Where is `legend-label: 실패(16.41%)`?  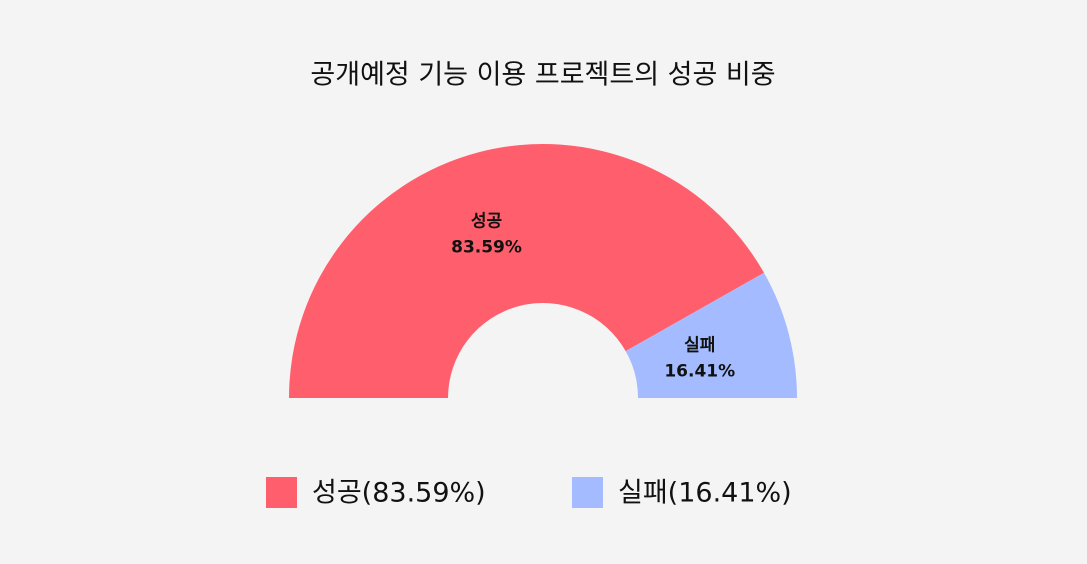
legend-label: 실패(16.41%) is located at coordinates (705, 493).